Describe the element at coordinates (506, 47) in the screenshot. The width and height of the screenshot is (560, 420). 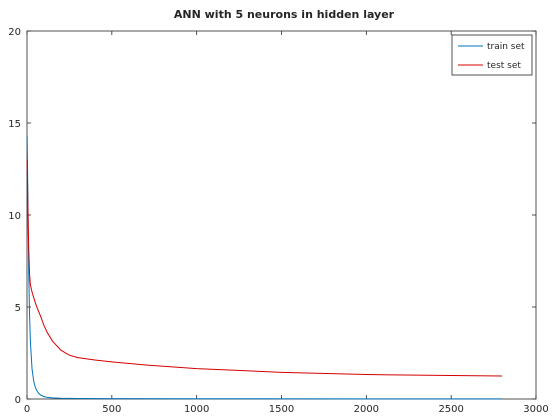
I see `legend-label-train-set: train set` at that location.